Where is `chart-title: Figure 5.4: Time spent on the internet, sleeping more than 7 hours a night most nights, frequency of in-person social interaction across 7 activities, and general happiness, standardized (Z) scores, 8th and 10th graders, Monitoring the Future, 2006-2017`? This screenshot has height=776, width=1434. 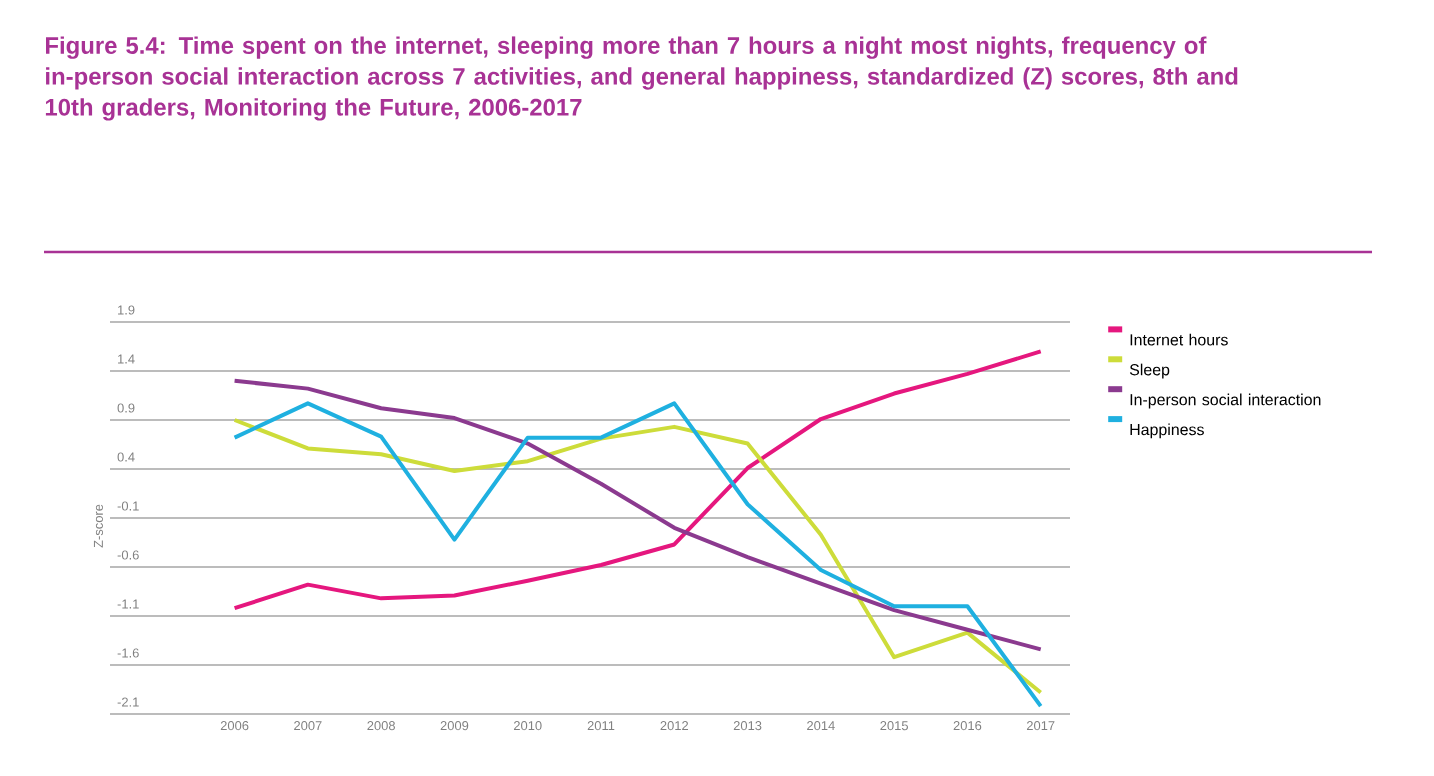 chart-title: Figure 5.4: Time spent on the internet, sleeping more than 7 hours a night most nights, frequency of in-person social interaction across 7 activities, and general happiness, standardized (Z) scores, 8th and 10th graders, Monitoring the Future, 2006-2017 is located at coordinates (641, 78).